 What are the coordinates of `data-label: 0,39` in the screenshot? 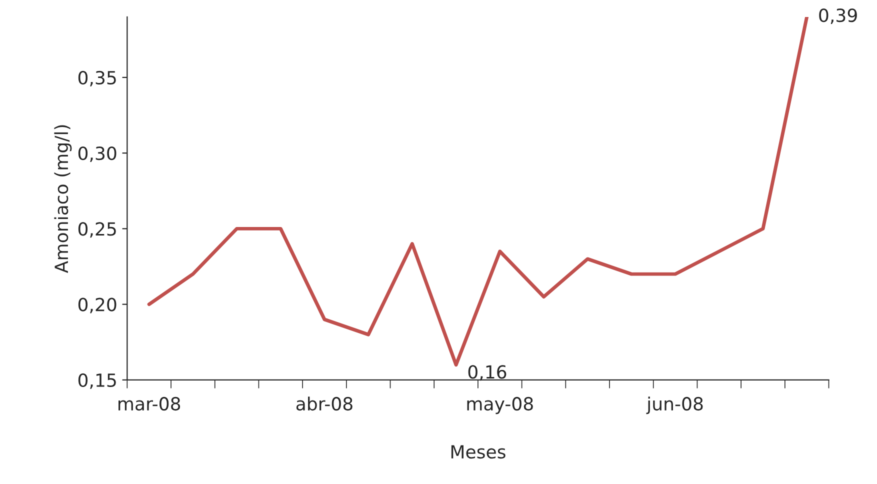 It's located at (838, 16).